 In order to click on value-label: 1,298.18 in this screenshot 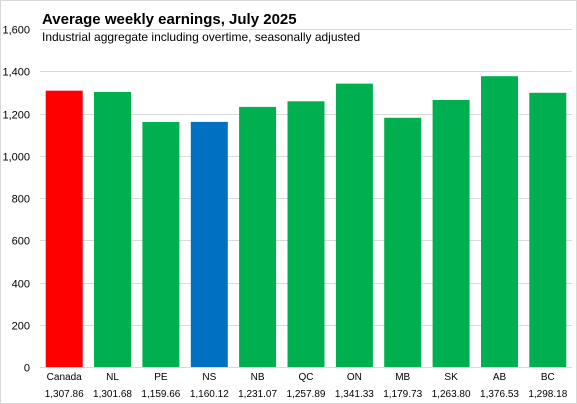, I will do `click(547, 394)`.